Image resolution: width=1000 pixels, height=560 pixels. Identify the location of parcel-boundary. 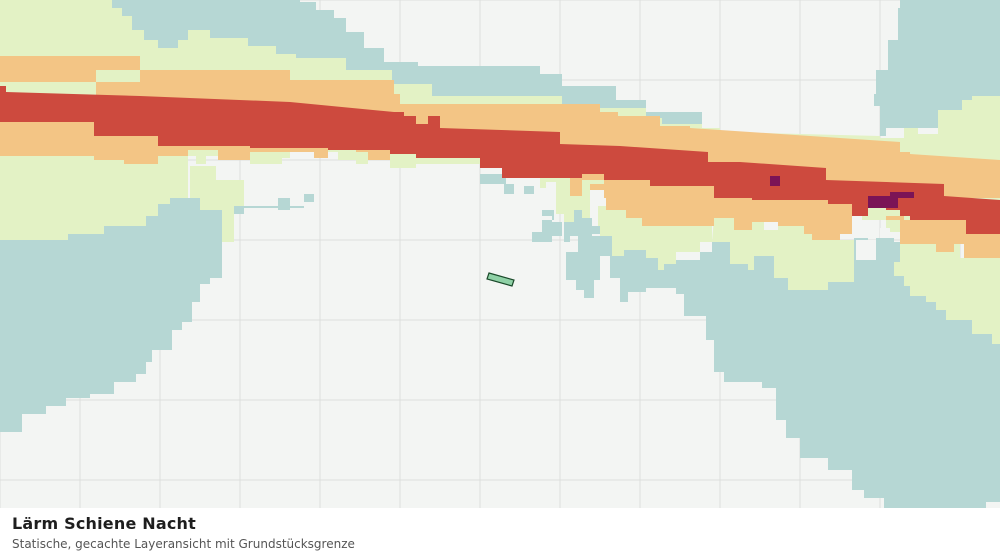
(500, 279).